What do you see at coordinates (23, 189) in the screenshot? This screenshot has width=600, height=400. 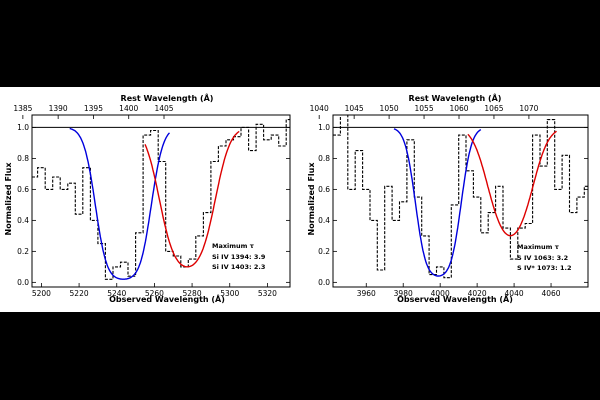 I see `left-y-tick-label: 0.6` at bounding box center [23, 189].